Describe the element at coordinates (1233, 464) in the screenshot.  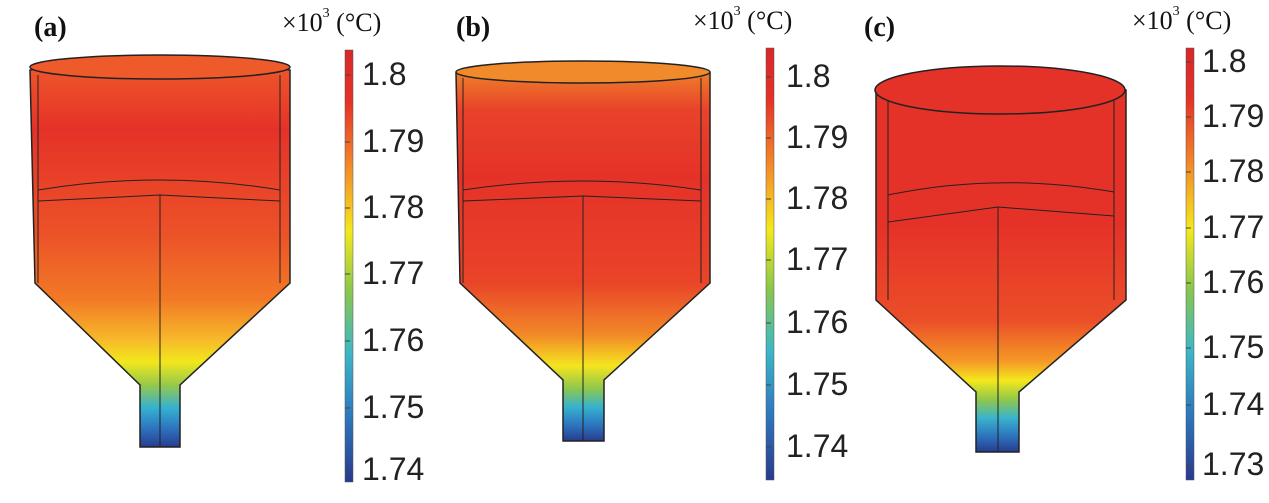
I see `colorbar-tick-label: 1.73` at that location.